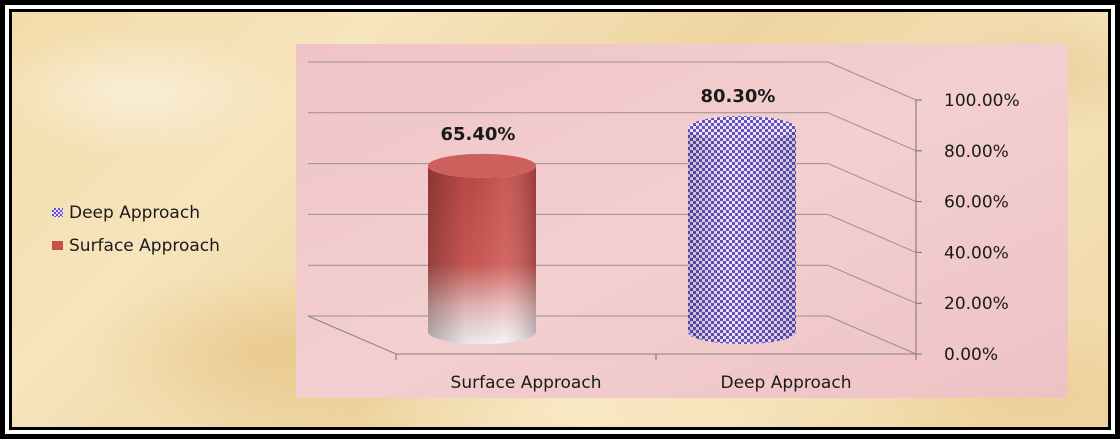  I want to click on legend-swatch-surface-approach, so click(57, 245).